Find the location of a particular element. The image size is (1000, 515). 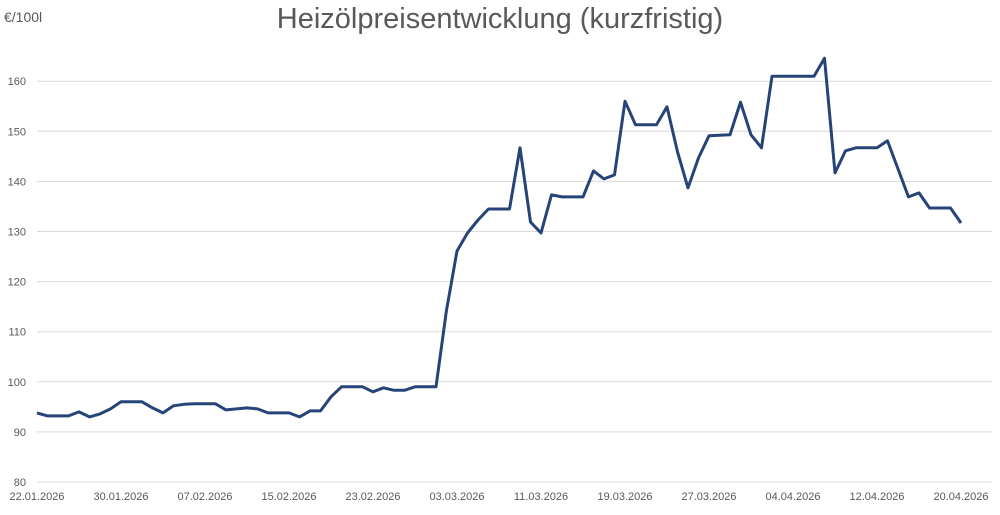

x-tick-label: 20.04.2026 is located at coordinates (960, 497).